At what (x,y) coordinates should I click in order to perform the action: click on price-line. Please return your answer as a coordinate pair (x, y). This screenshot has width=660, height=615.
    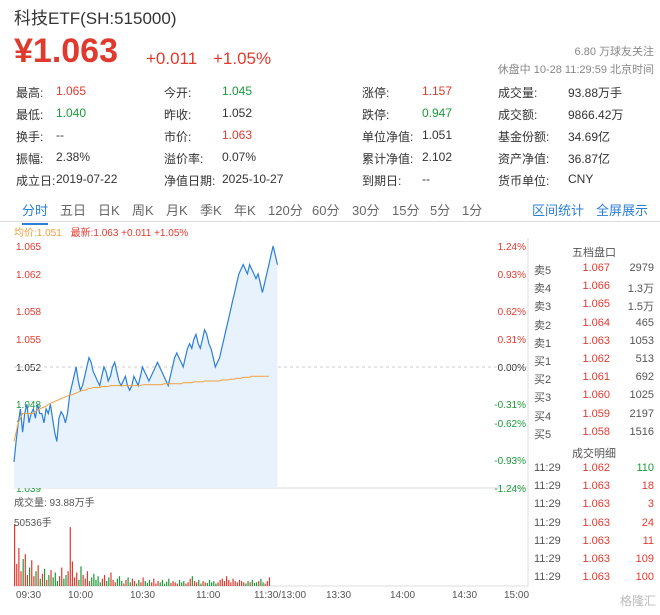
    Looking at the image, I should click on (145, 353).